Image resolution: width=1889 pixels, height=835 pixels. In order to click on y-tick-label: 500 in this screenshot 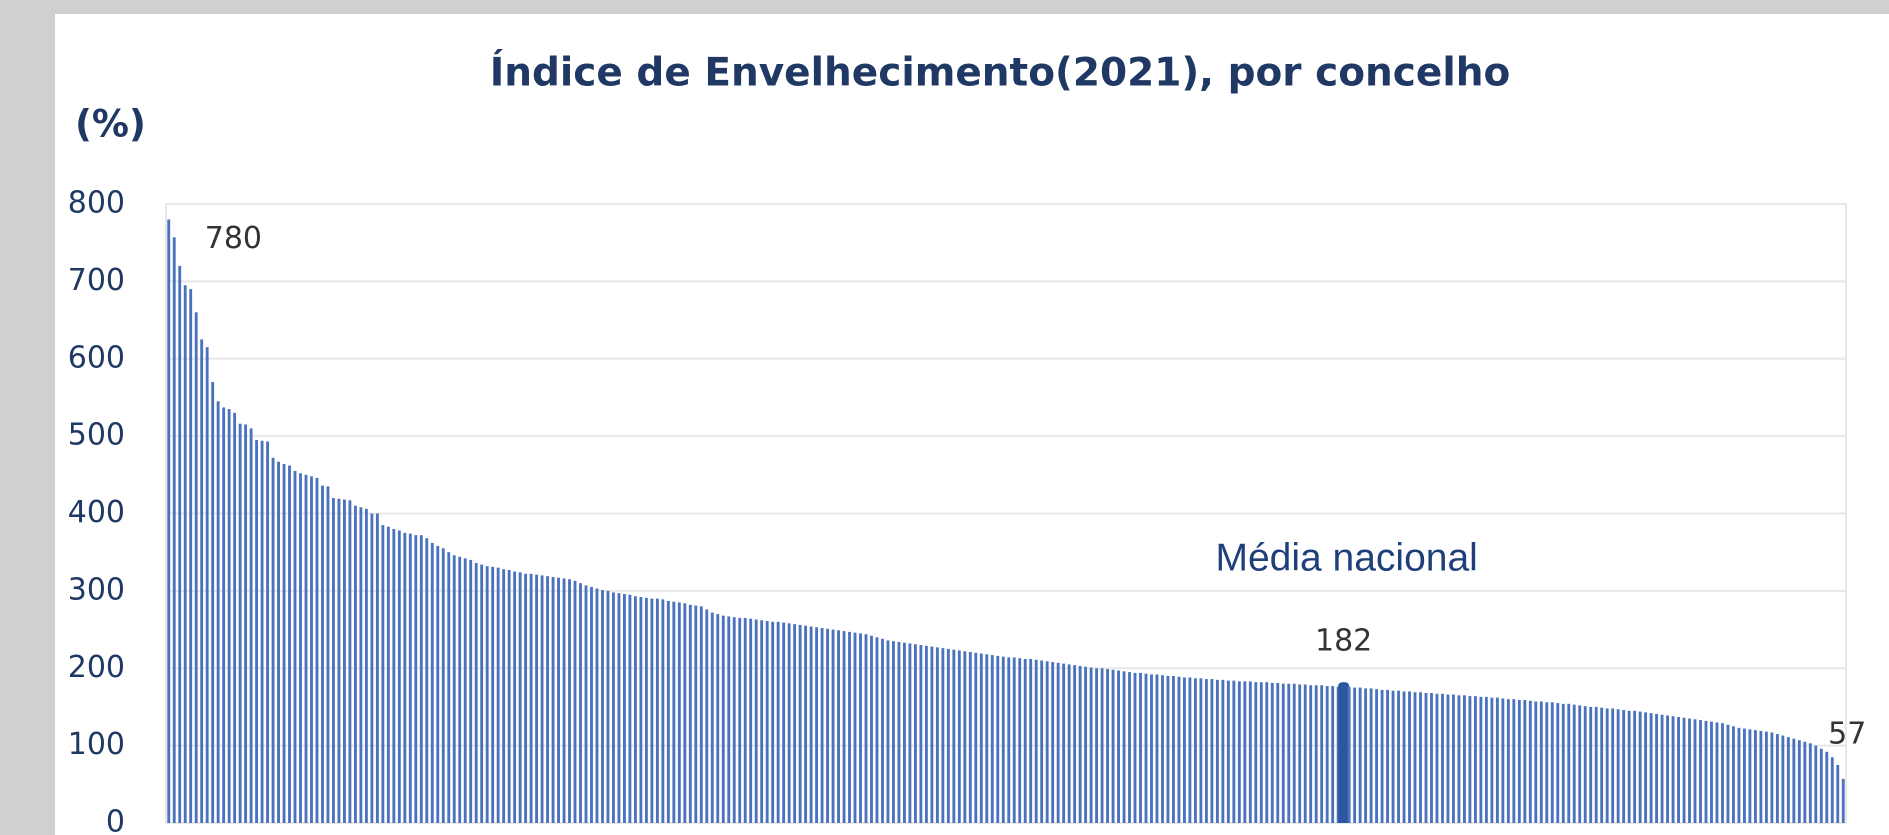, I will do `click(96, 435)`.